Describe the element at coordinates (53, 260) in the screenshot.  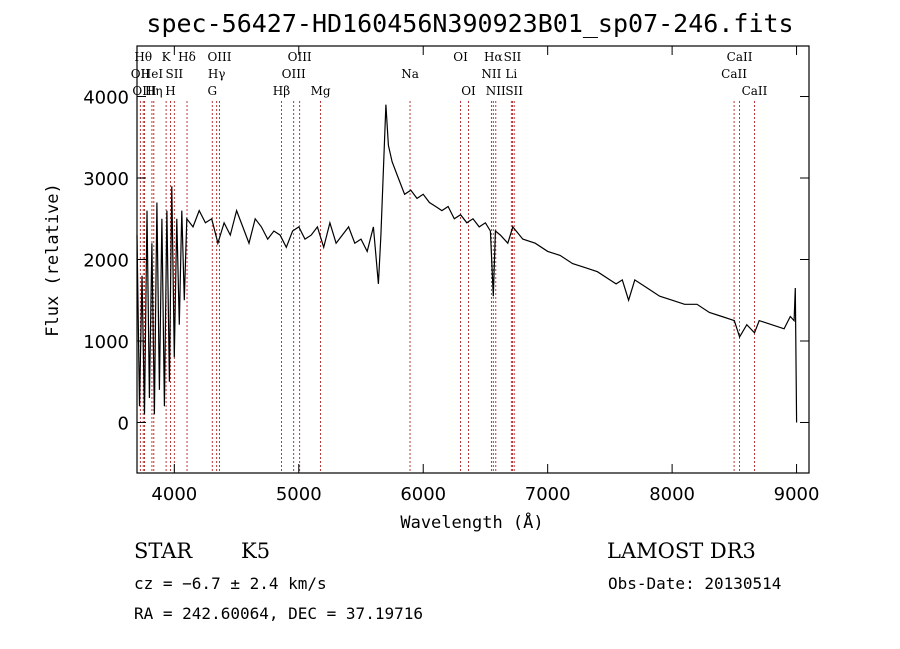
I see `y-axis-label: Flux (relative)` at that location.